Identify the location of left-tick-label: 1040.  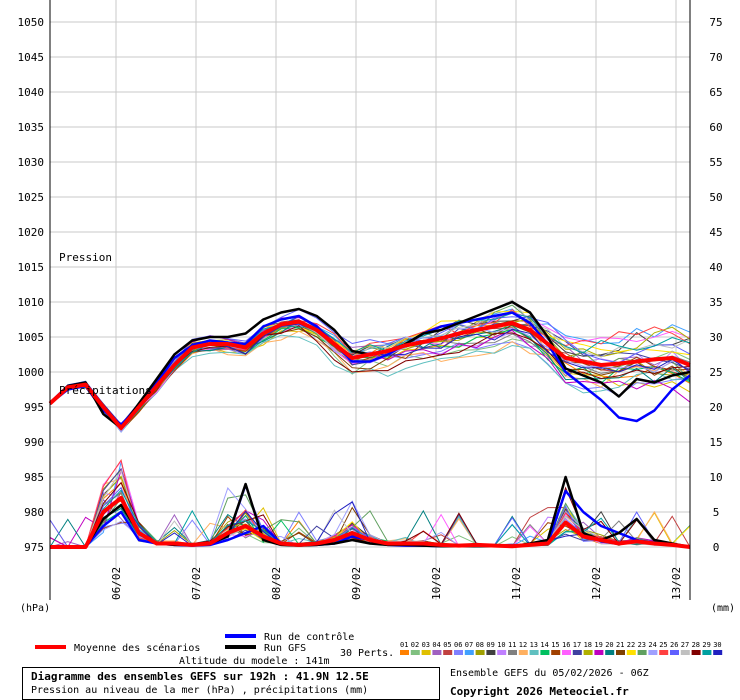
(31, 92).